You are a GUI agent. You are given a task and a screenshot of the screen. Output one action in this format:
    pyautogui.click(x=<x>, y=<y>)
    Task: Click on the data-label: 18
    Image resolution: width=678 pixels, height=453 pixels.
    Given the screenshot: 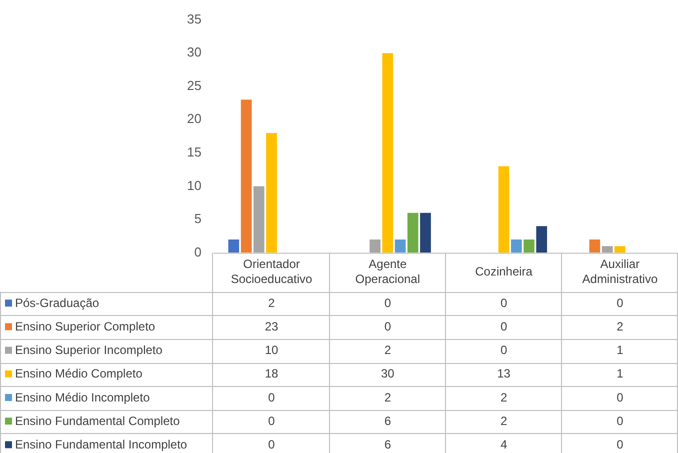 What is the action you would take?
    pyautogui.click(x=271, y=373)
    